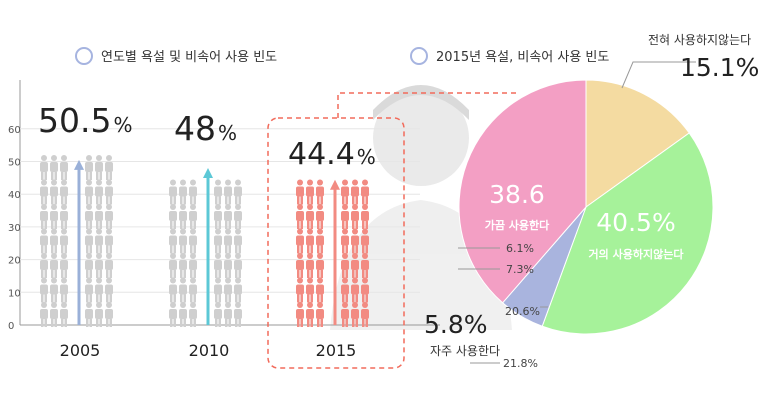 The width and height of the screenshot is (766, 407). Describe the element at coordinates (336, 243) in the screenshot. I see `highlight-2015-box` at that location.